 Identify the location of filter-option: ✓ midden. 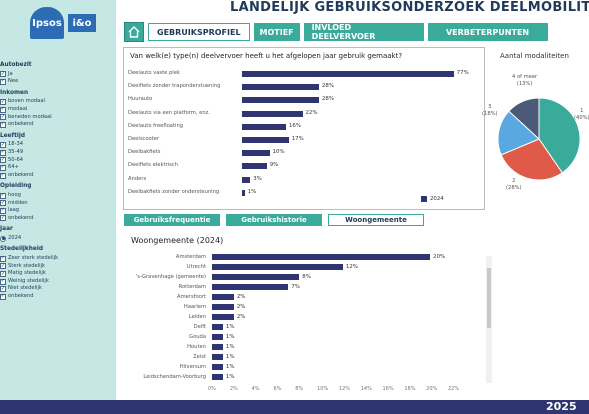
(58, 204).